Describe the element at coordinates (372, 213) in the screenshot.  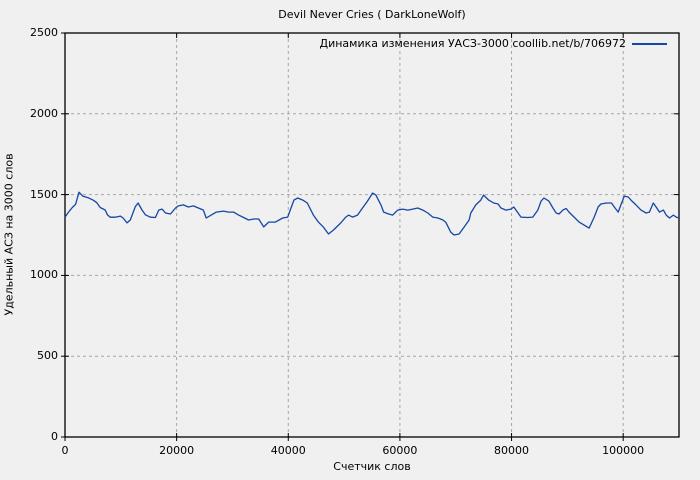
I see `series-line` at that location.